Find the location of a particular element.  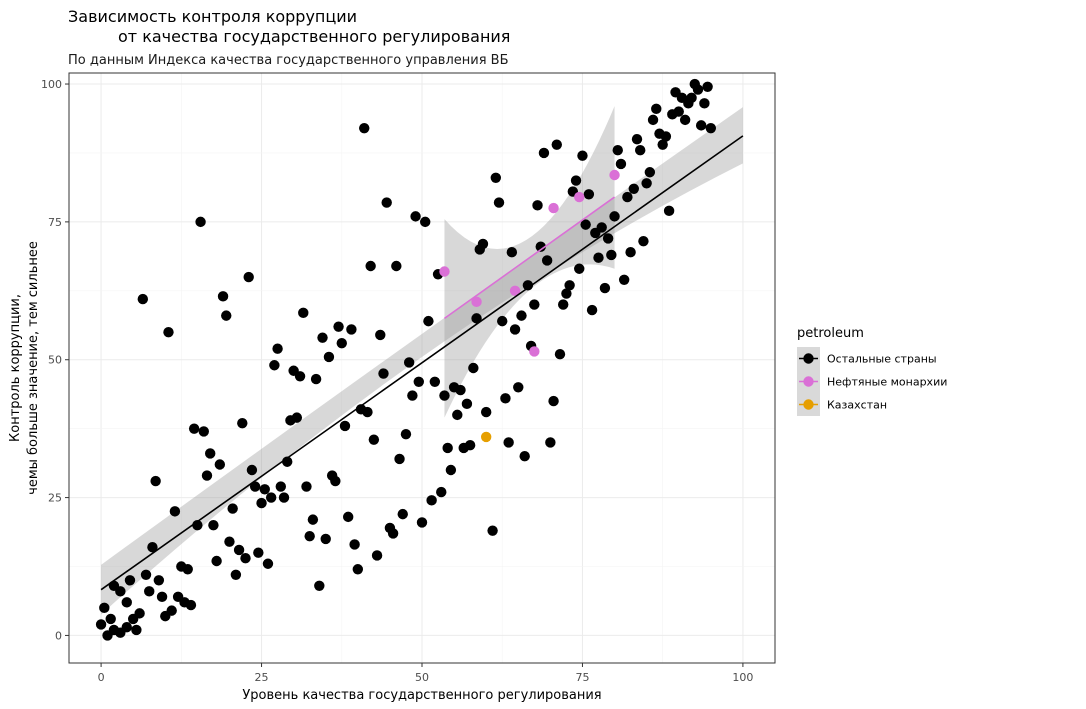

y-tick-label: 50 is located at coordinates (55, 360).